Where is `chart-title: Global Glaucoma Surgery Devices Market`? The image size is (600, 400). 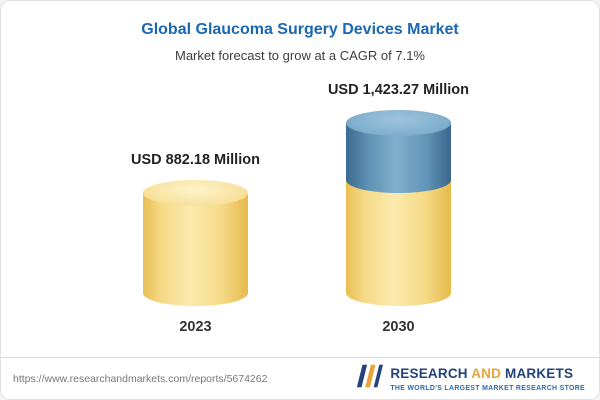 chart-title: Global Glaucoma Surgery Devices Market is located at coordinates (300, 29).